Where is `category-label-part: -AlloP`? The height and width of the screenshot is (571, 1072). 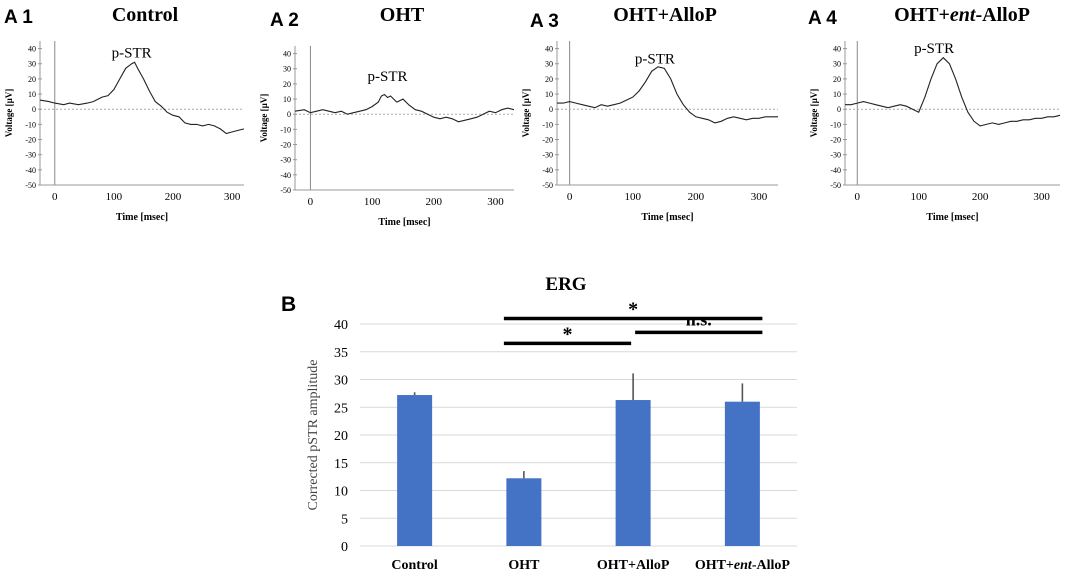 category-label-part: -AlloP is located at coordinates (771, 564).